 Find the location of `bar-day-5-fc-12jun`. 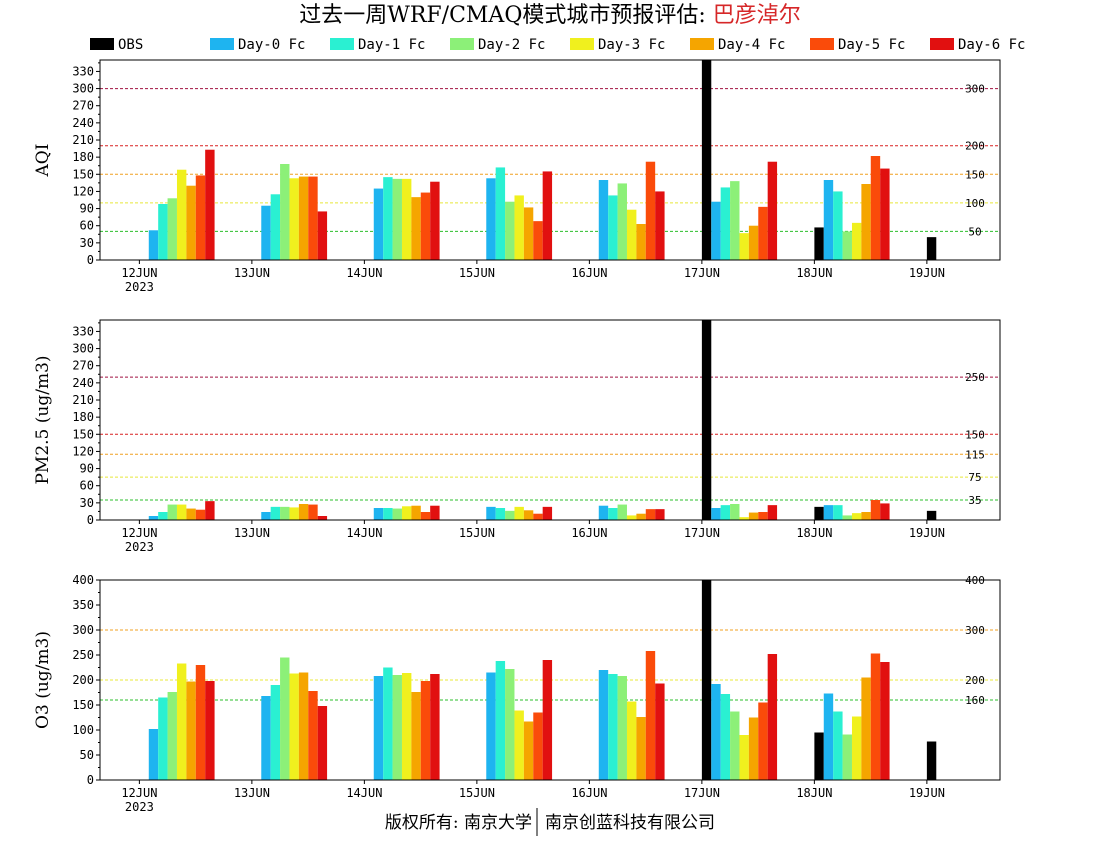

bar-day-5-fc-12jun is located at coordinates (200, 514).